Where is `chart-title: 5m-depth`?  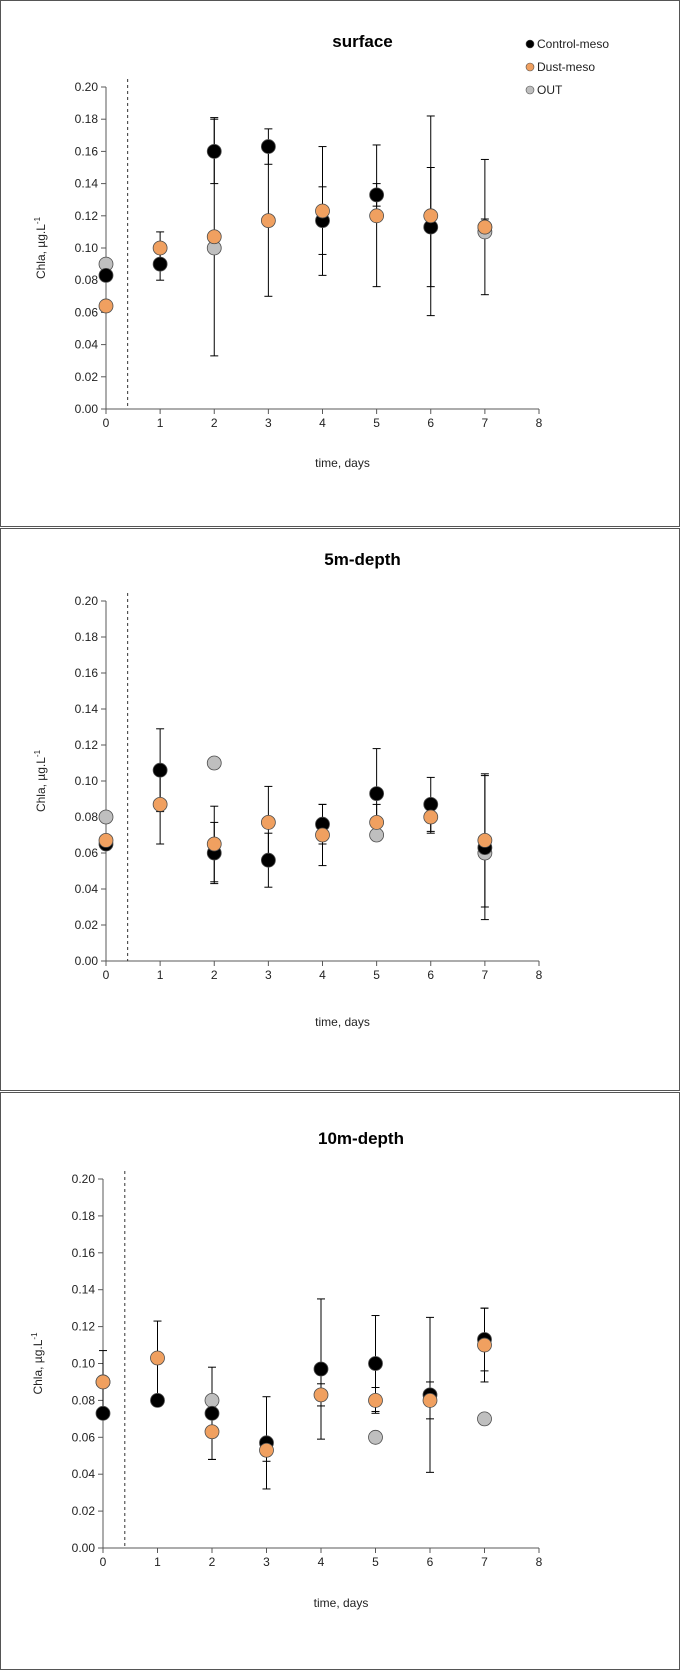
chart-title: 5m-depth is located at coordinates (362, 559).